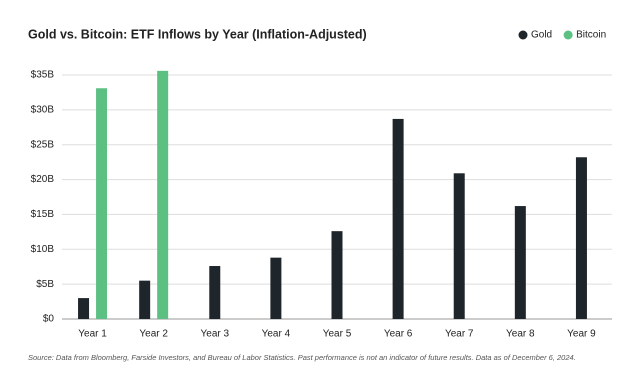 This screenshot has width=634, height=392. Describe the element at coordinates (581, 334) in the screenshot. I see `x-tick-label: Year 9` at that location.